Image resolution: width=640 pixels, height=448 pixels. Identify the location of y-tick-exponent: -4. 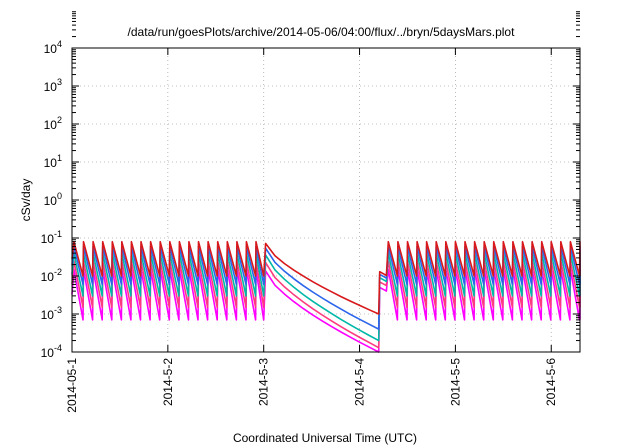
(58, 348).